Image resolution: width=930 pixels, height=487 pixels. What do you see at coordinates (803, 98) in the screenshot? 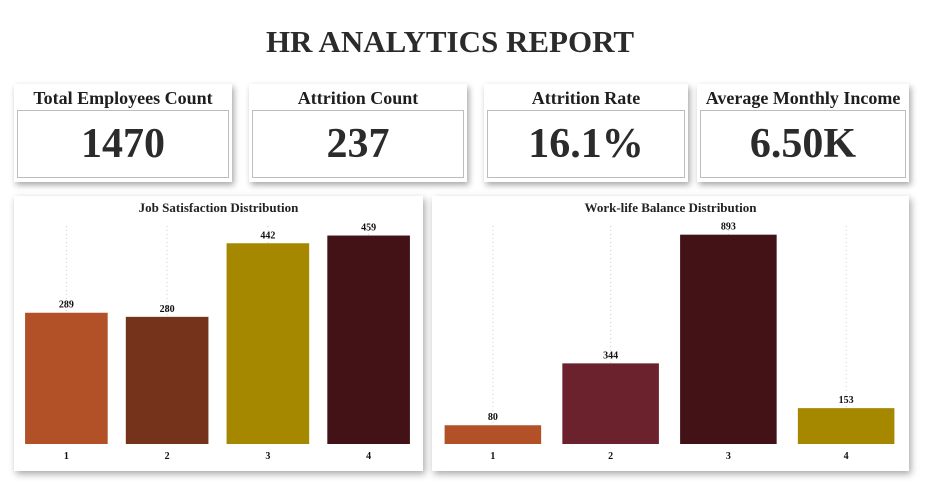
I see `kpi-label: Average Monthly Income` at bounding box center [803, 98].